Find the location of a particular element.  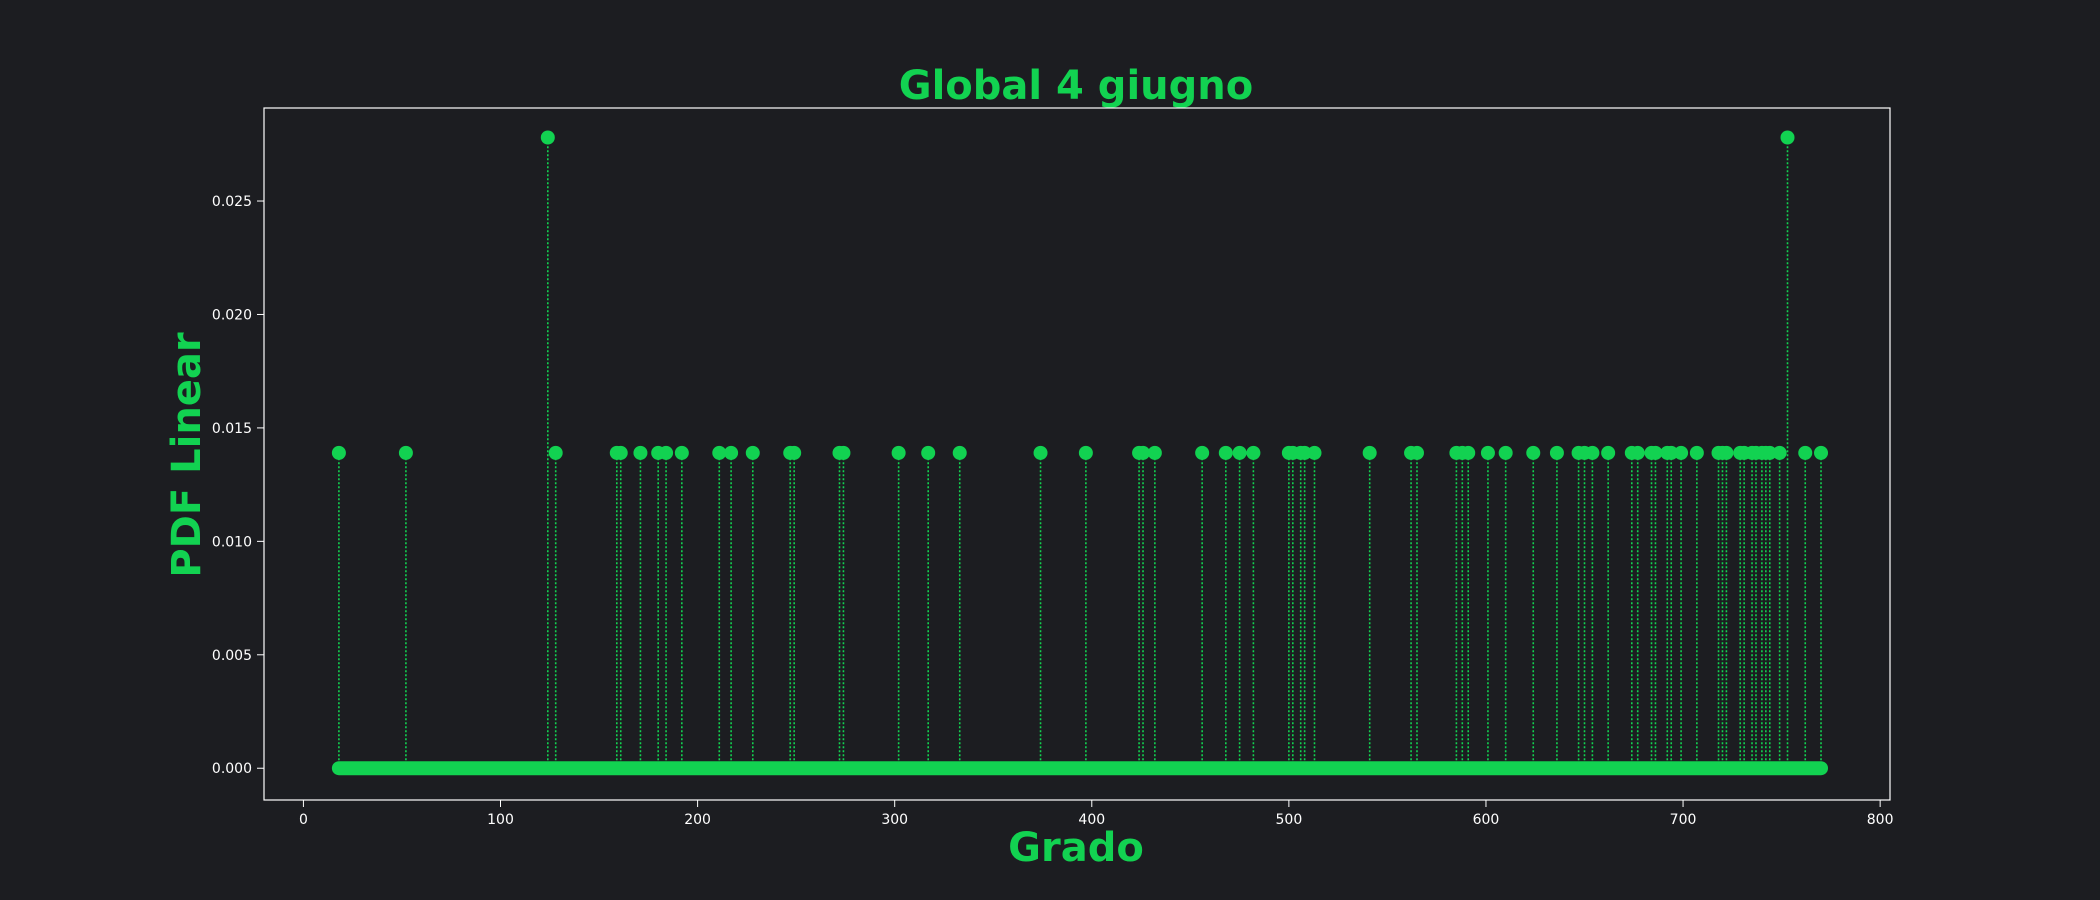

y-tick-label: 0.020 is located at coordinates (232, 315).